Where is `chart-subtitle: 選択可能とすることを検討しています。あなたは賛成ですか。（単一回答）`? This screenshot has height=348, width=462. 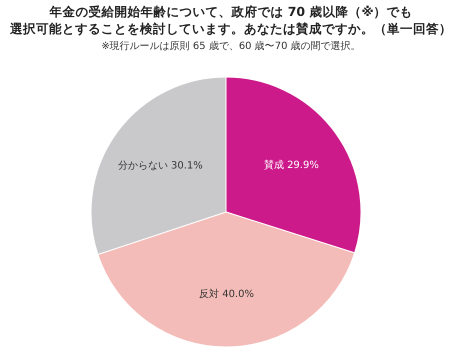
chart-subtitle: 選択可能とすることを検討しています。あなたは賛成ですか。（単一回答） is located at coordinates (230, 28).